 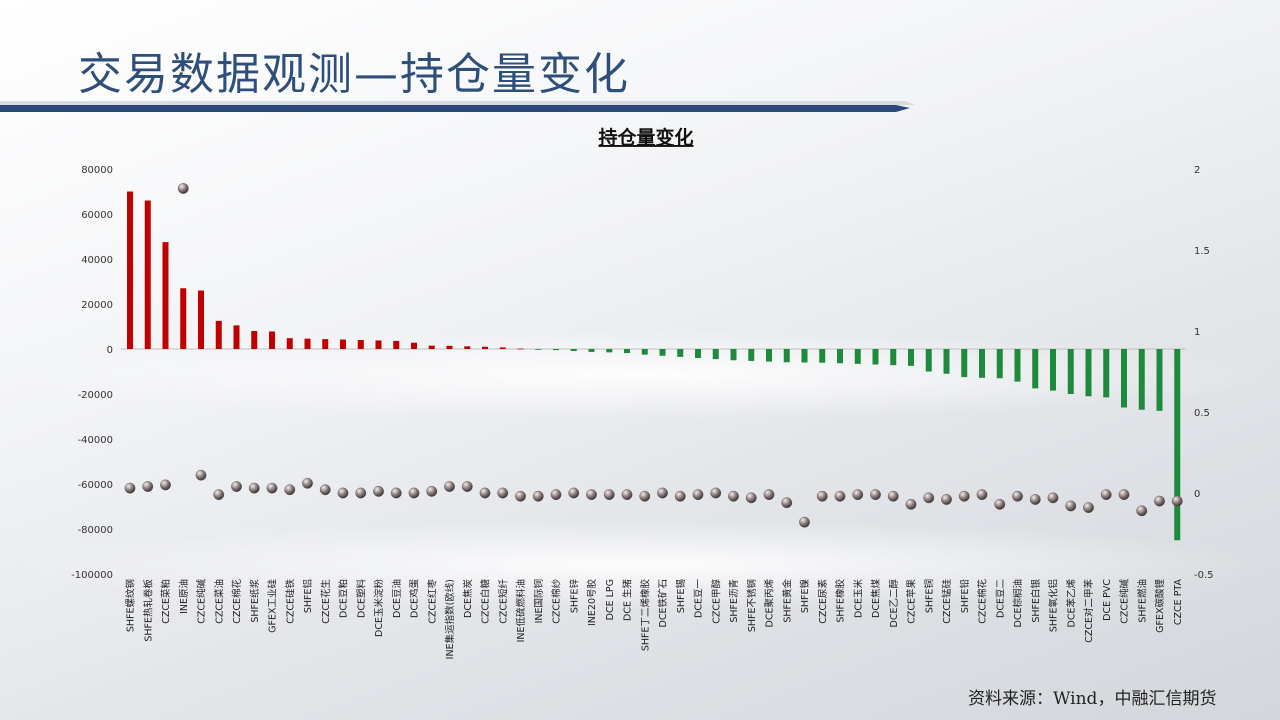 I want to click on x-axis-tick-label: SHFE热轧卷板, so click(x=148, y=610).